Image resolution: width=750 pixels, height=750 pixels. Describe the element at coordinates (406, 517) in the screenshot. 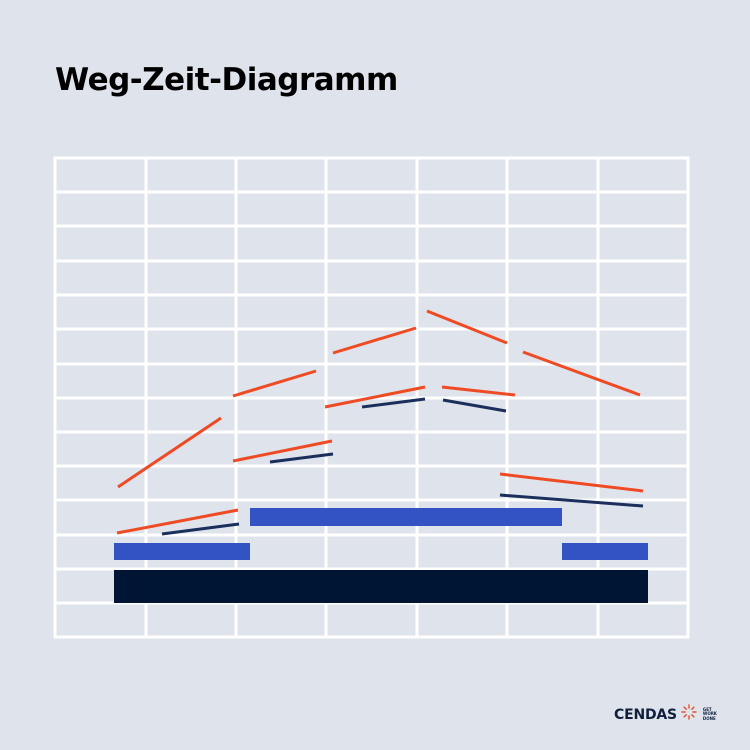

I see `middle-blue-bar` at that location.